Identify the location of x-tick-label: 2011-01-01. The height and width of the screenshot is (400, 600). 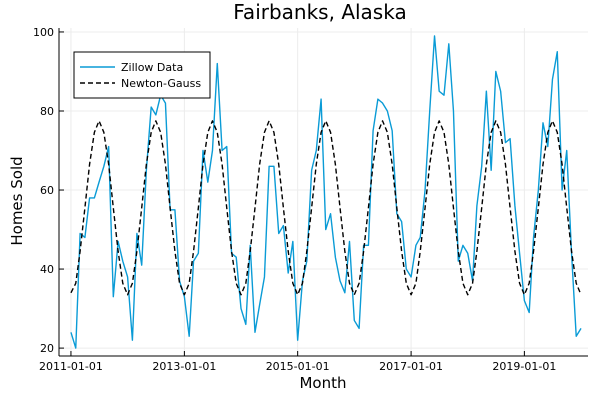
(71, 366).